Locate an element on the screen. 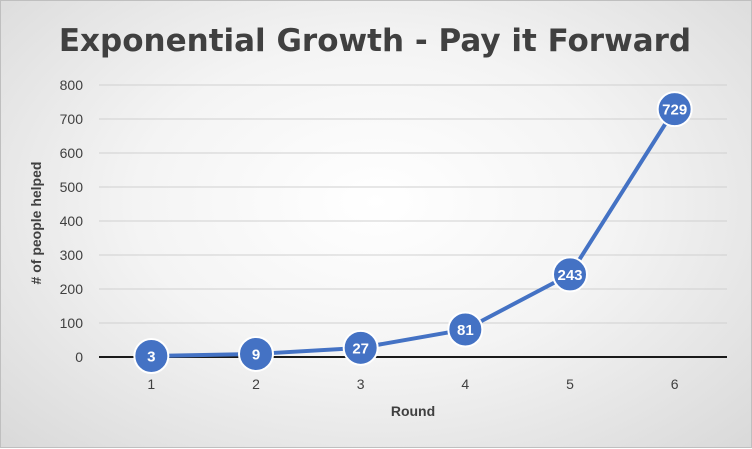 The width and height of the screenshot is (752, 449). y-tick-label: 400 is located at coordinates (72, 221).